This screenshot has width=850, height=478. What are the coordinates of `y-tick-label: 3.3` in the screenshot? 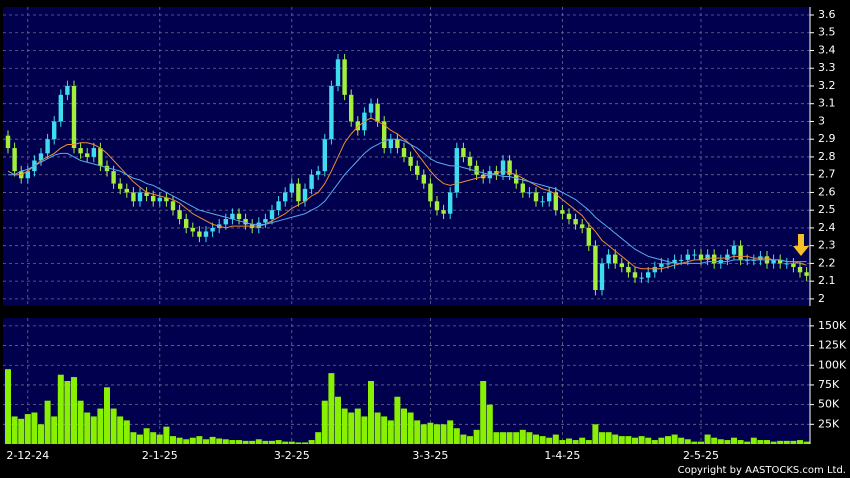 It's located at (827, 67).